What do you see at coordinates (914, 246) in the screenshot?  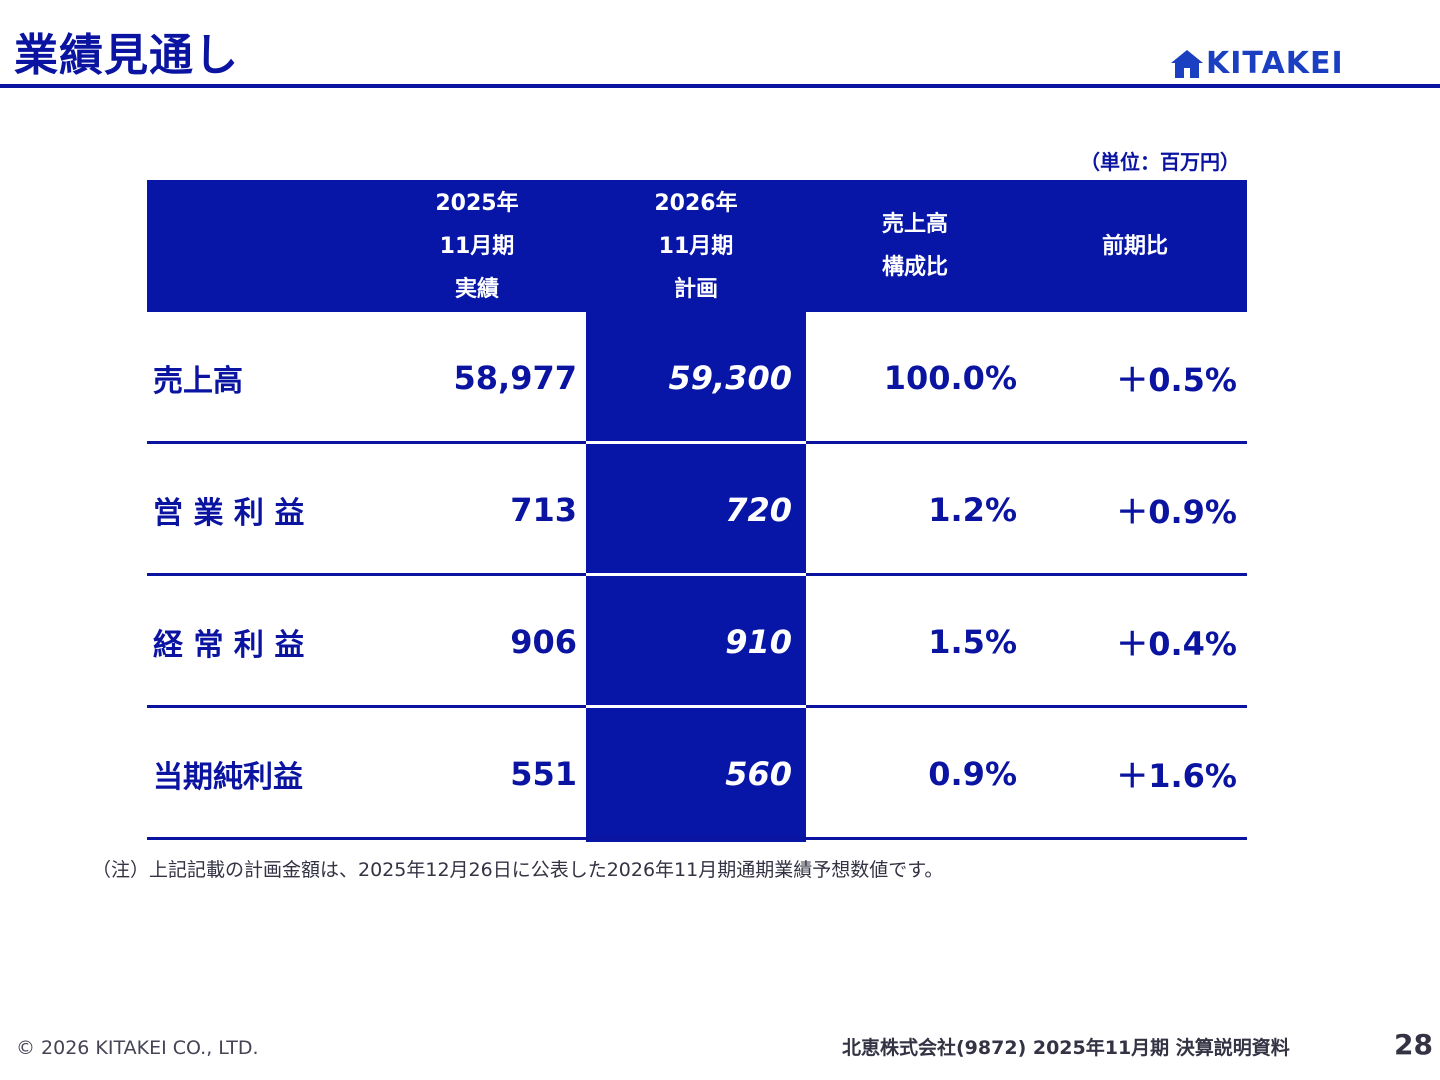 I see `column-header-ratio: 売上高 構成比` at bounding box center [914, 246].